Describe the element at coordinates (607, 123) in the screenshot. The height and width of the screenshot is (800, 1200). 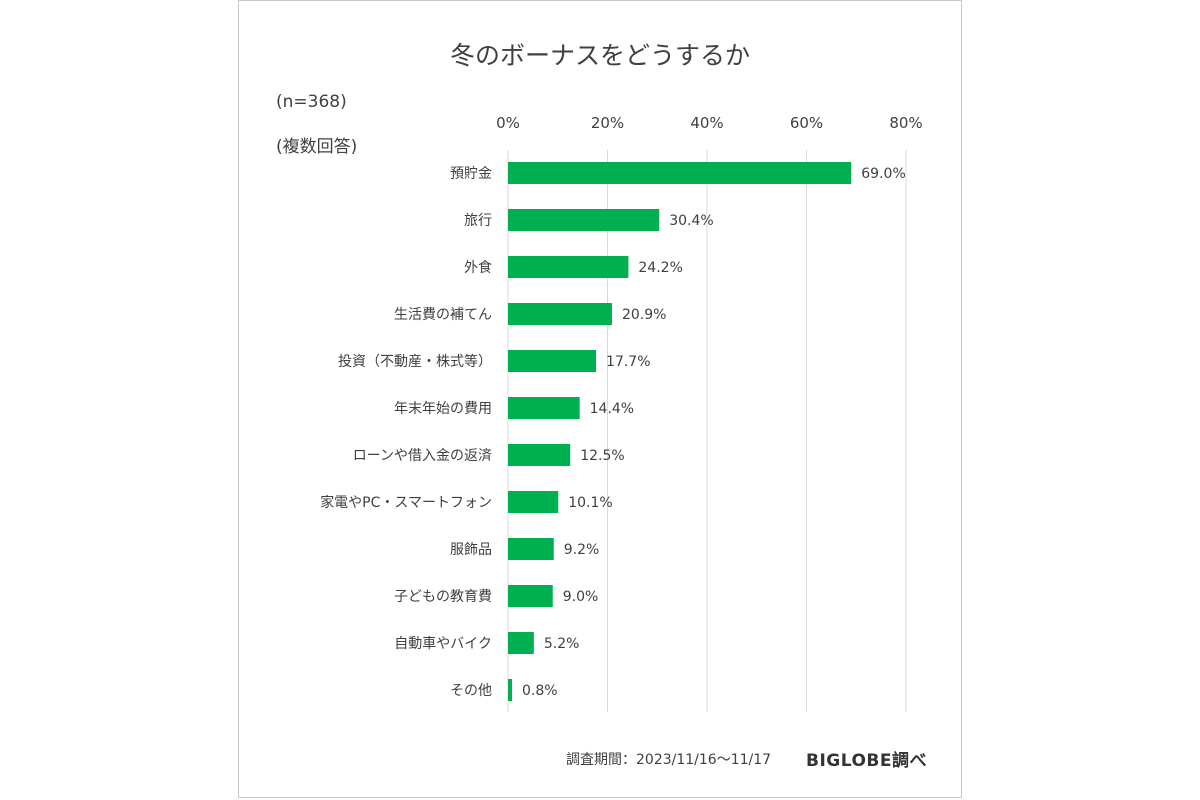
I see `x-tick-label: 20%` at that location.